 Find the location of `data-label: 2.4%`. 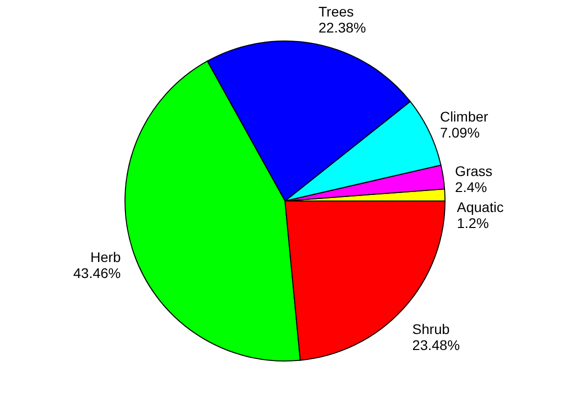

data-label: 2.4% is located at coordinates (471, 187).